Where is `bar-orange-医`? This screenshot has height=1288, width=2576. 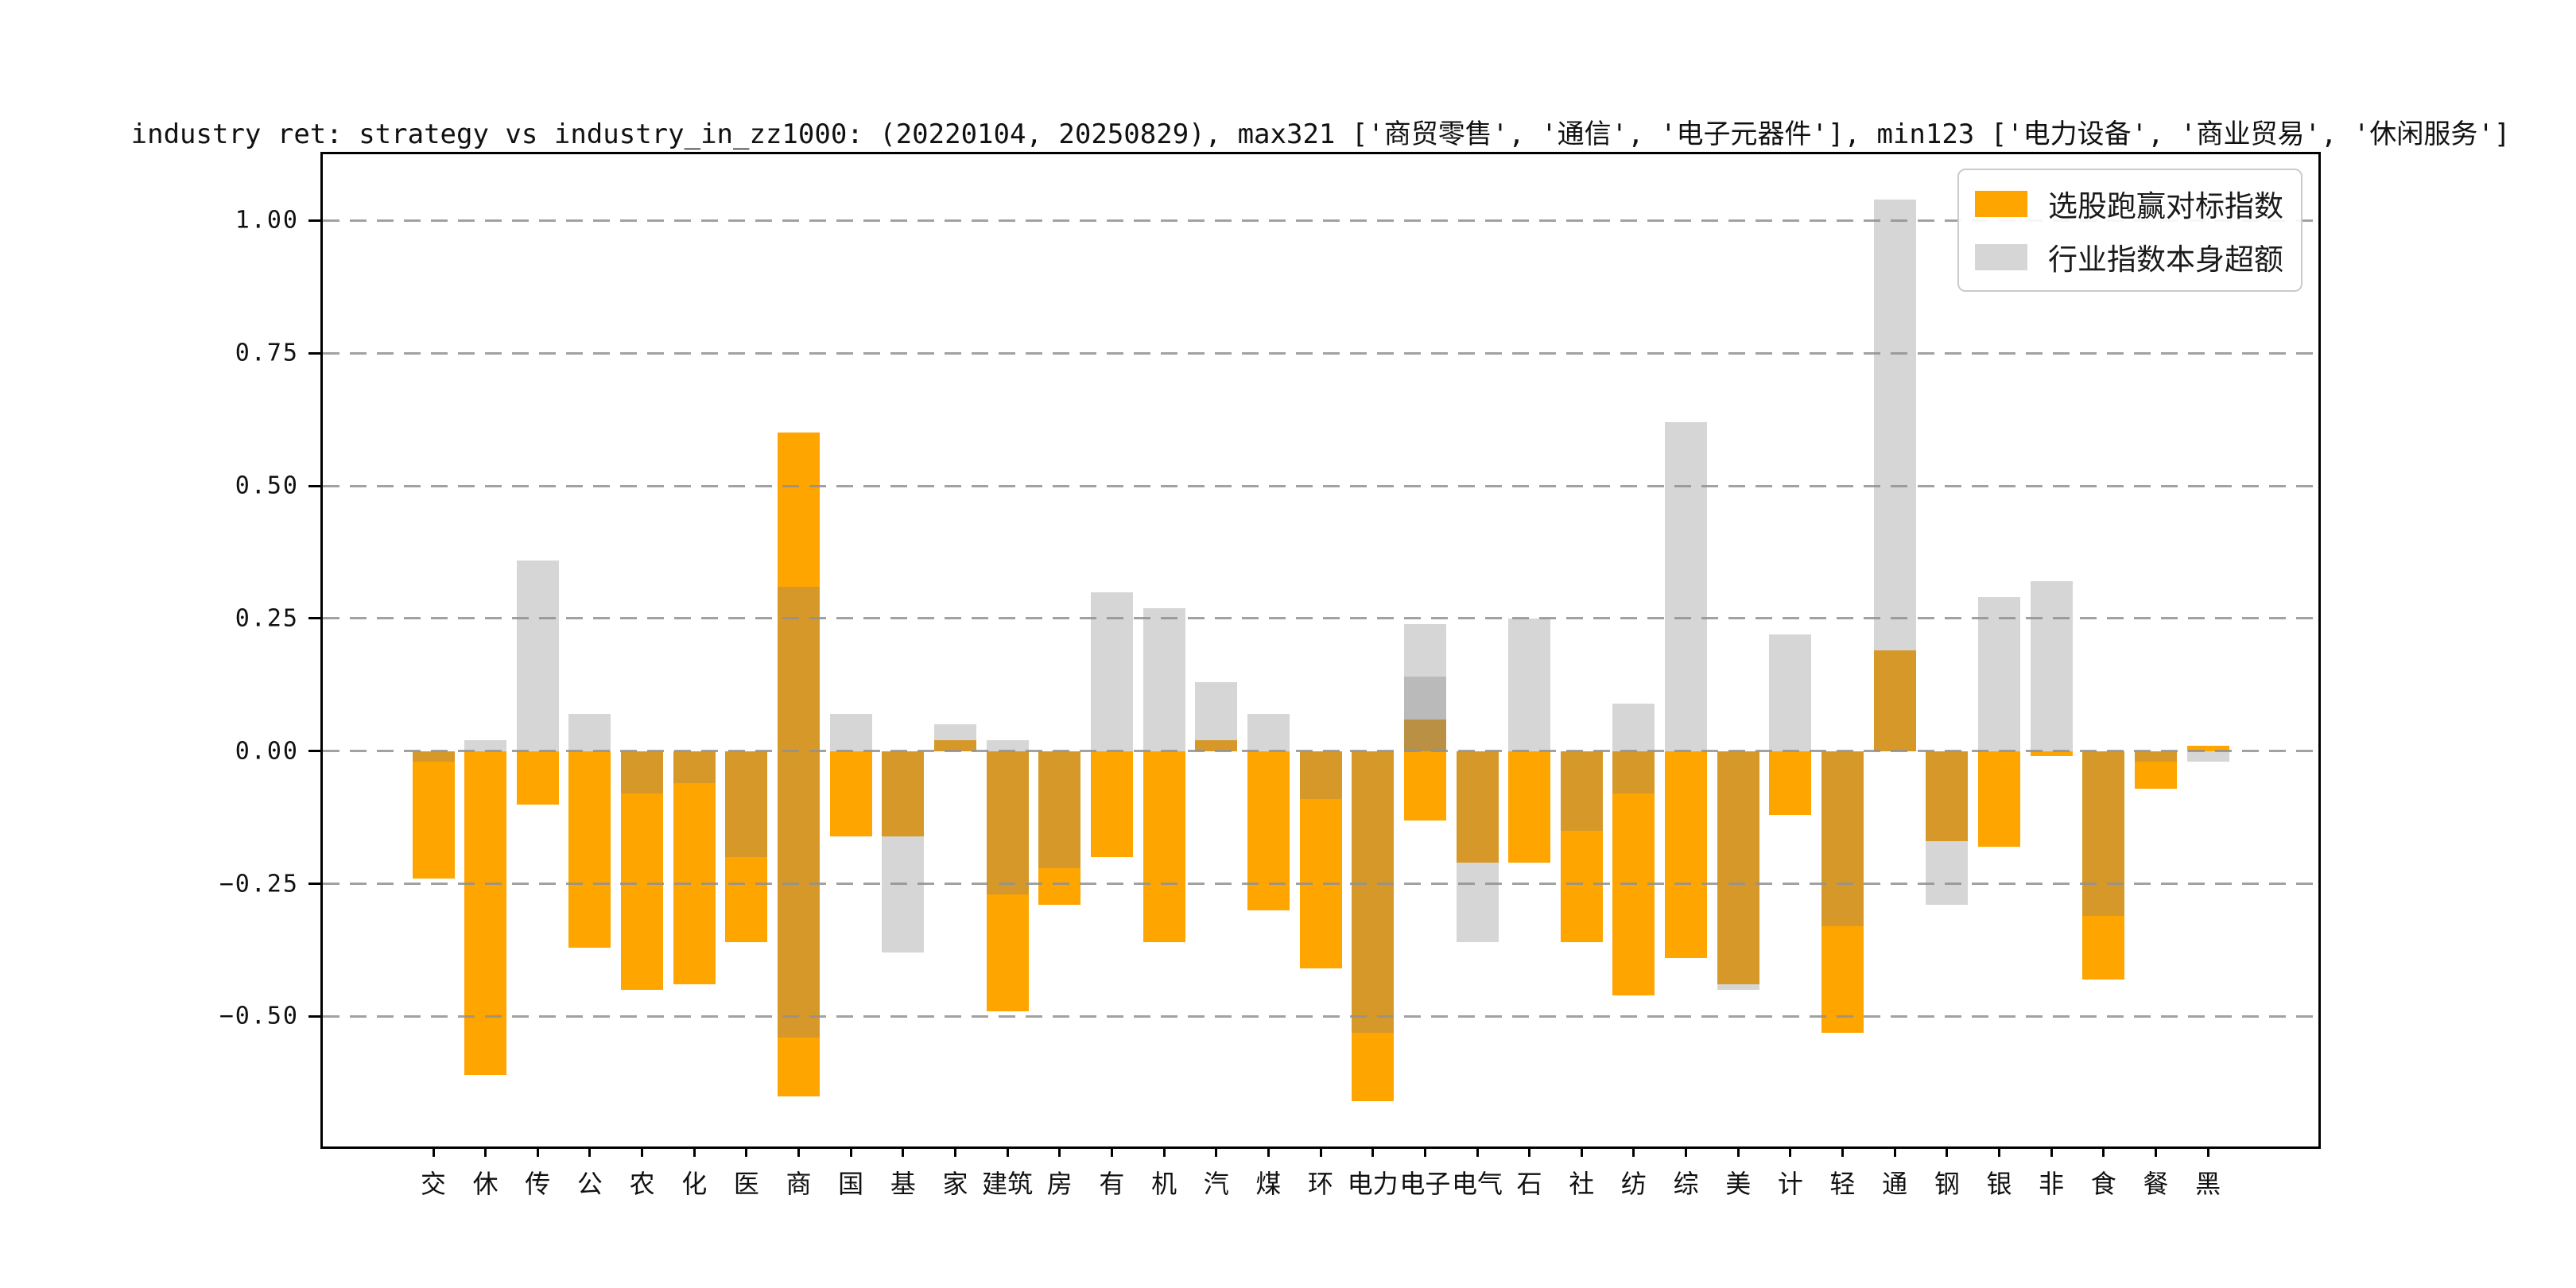
bar-orange-医 is located at coordinates (747, 847).